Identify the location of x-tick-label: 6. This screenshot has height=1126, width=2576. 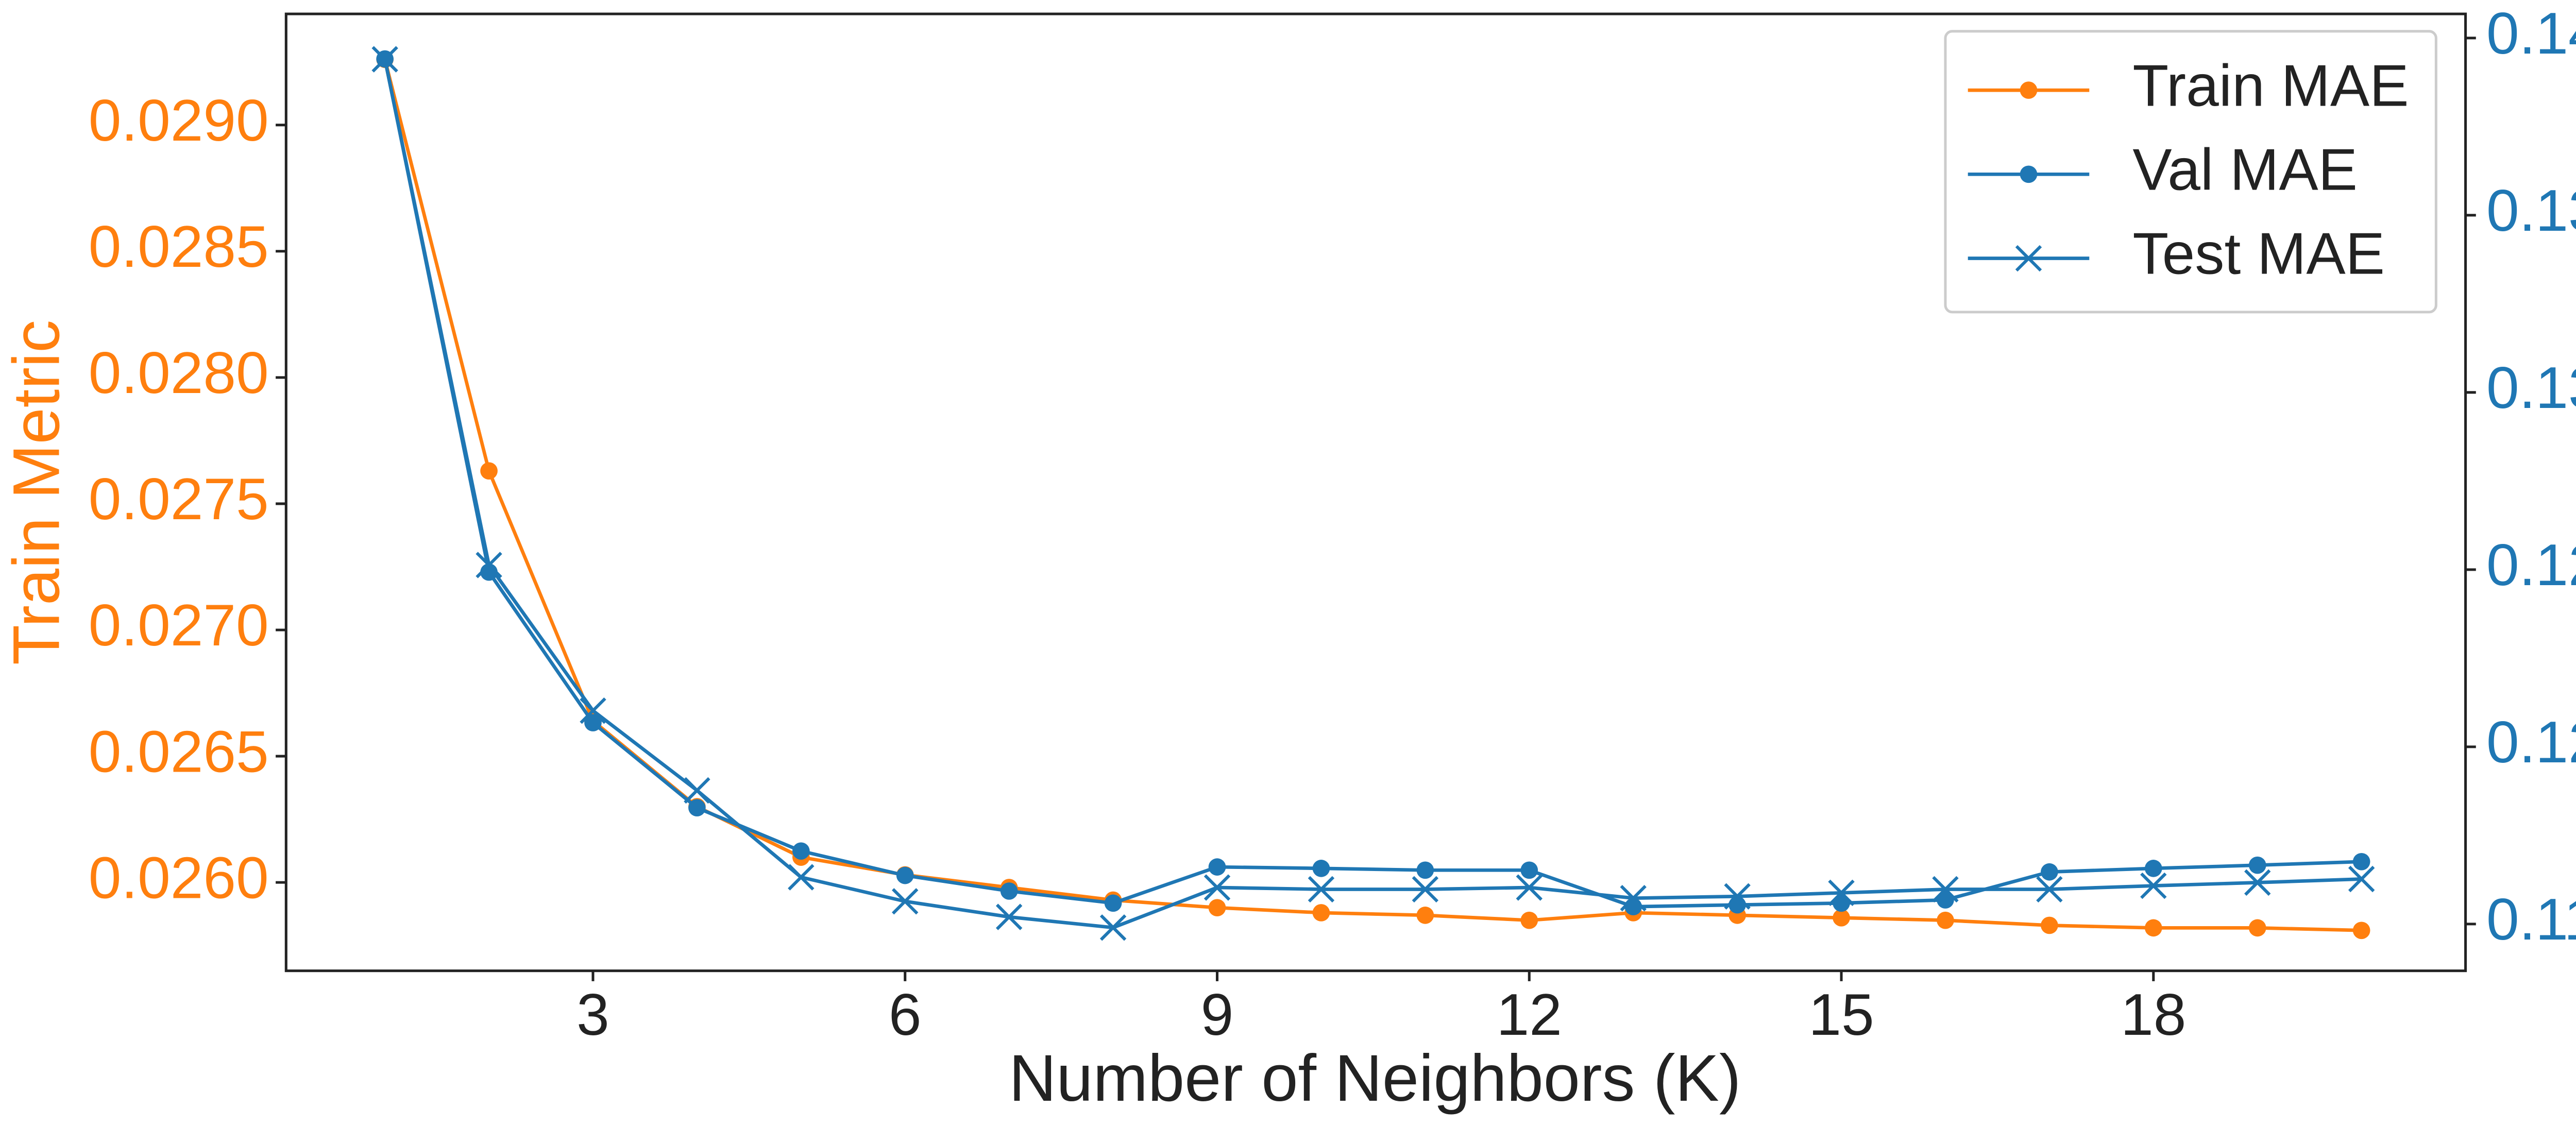
(905, 1015).